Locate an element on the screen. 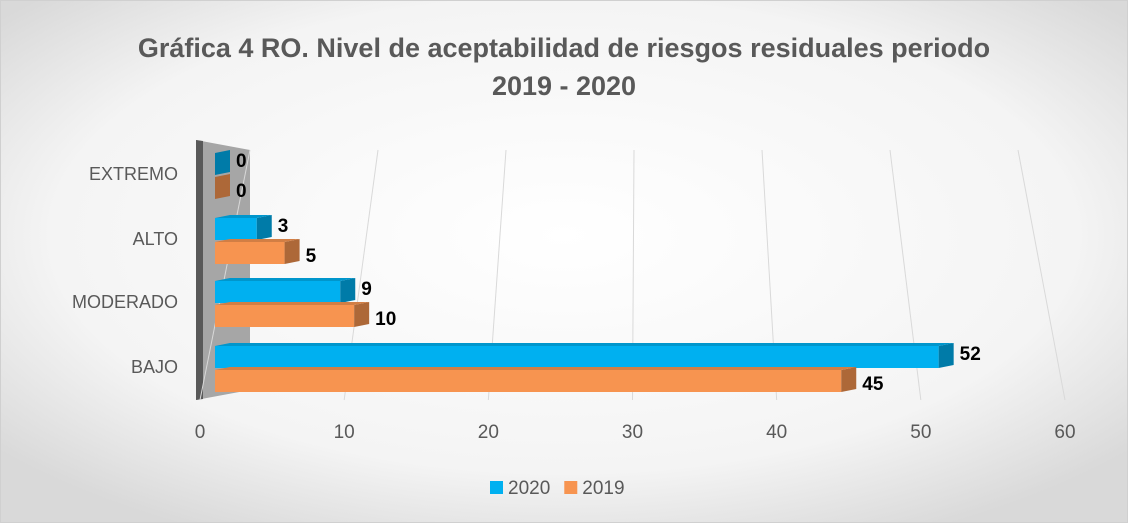 The image size is (1128, 523). x-tick-label: 20 is located at coordinates (488, 432).